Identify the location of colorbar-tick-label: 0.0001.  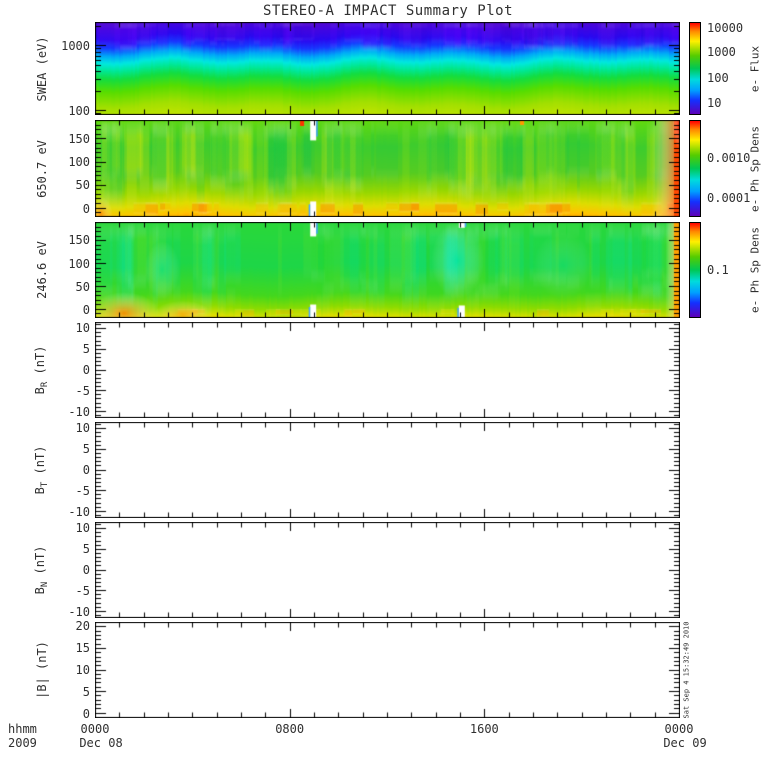
(729, 197).